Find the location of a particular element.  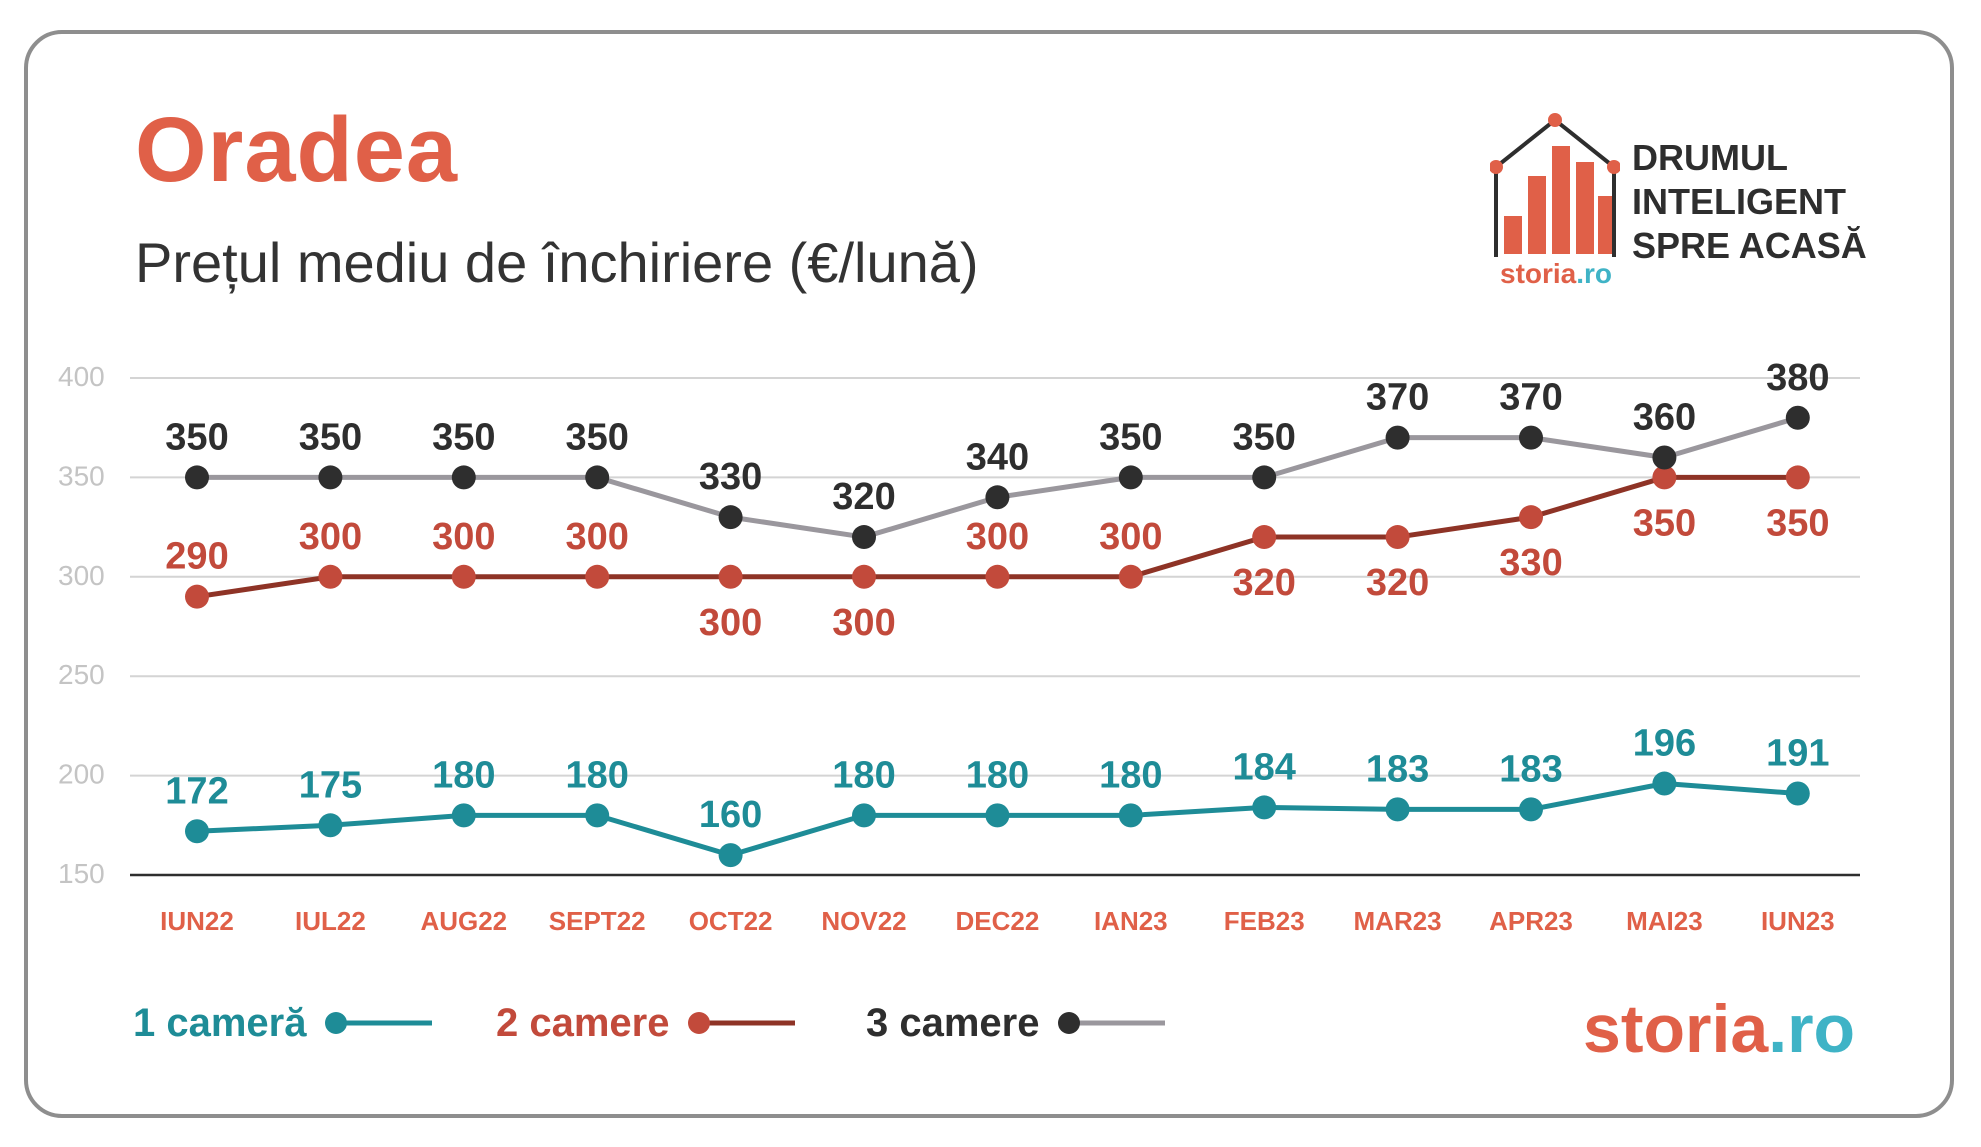

y-tick-label: 300 is located at coordinates (81, 575).